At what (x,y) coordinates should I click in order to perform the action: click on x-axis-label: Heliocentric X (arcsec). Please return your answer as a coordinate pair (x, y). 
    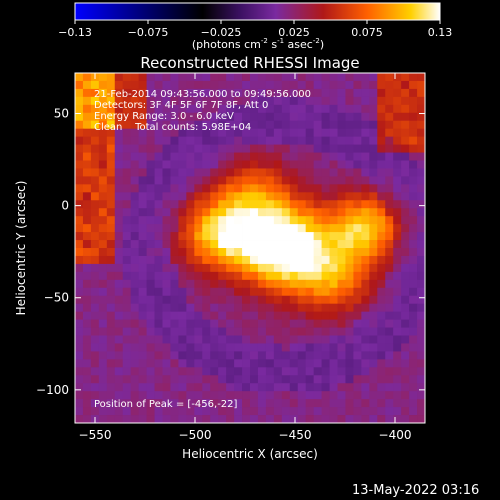
    Looking at the image, I should click on (250, 454).